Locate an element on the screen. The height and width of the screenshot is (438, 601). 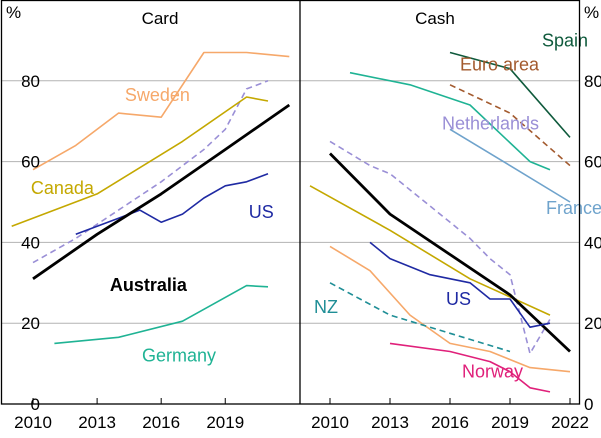
y-axis-unit-left: % is located at coordinates (13, 12).